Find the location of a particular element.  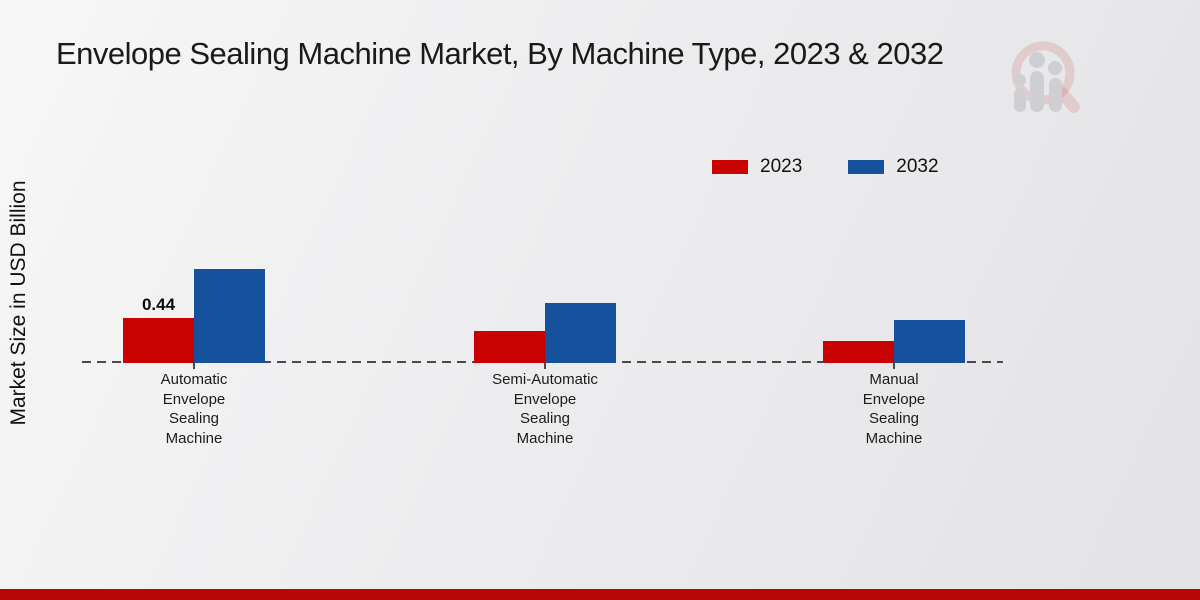

legend-swatch-2023 is located at coordinates (730, 167).